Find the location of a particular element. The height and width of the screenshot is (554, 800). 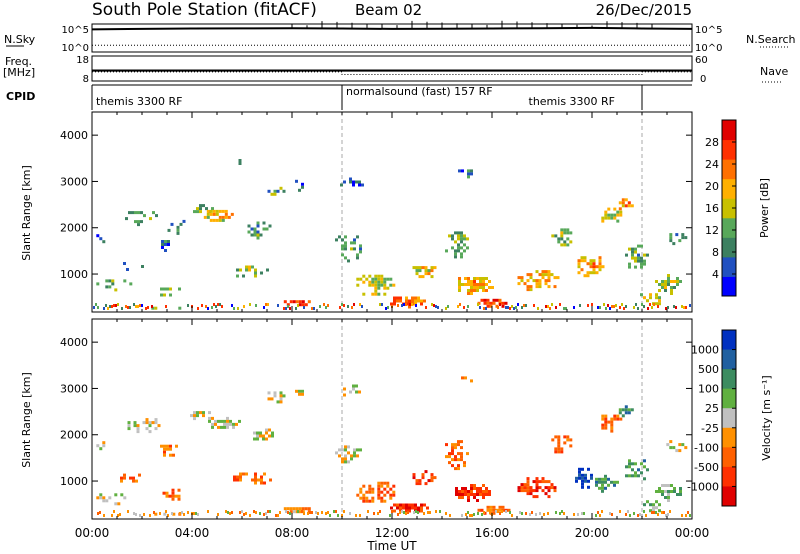

x-tick-label: 04:00 is located at coordinates (192, 533).